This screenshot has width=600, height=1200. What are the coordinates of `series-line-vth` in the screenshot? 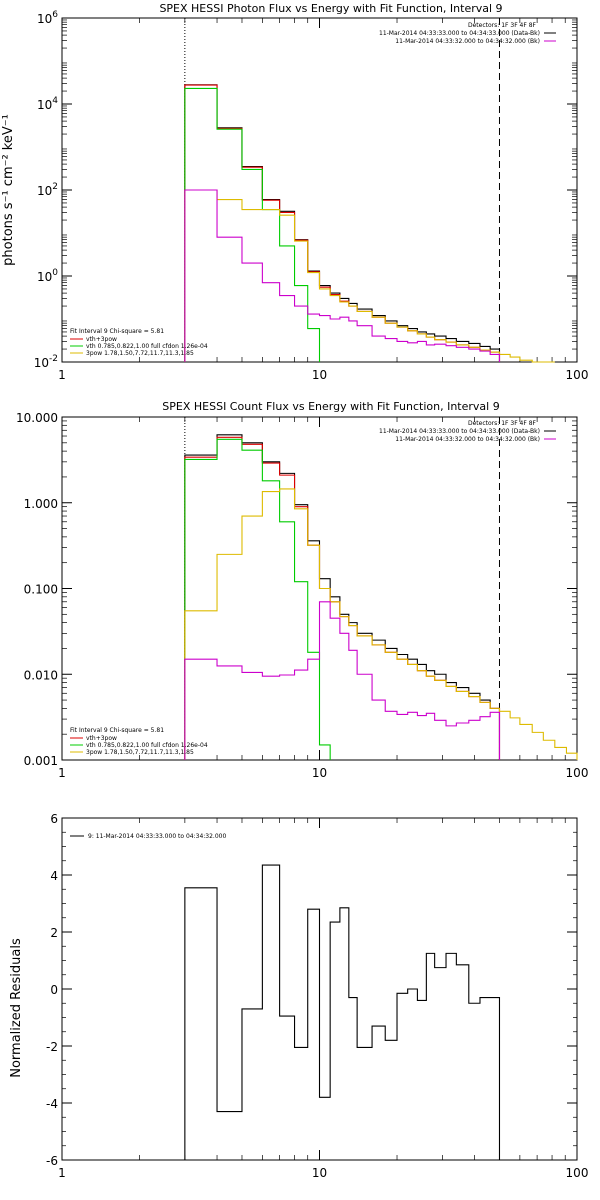 It's located at (257, 599).